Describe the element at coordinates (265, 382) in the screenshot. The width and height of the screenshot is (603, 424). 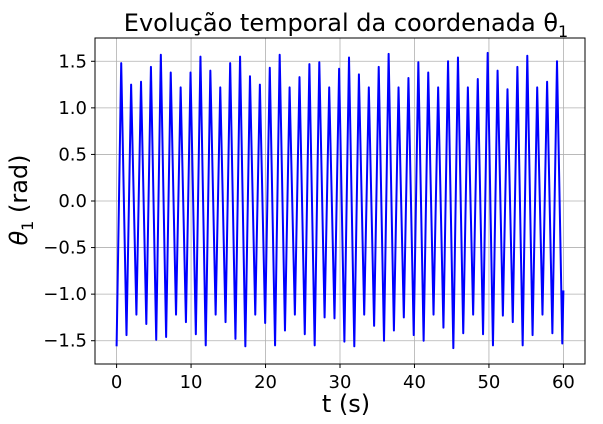
I see `x-tick-label: 20` at that location.